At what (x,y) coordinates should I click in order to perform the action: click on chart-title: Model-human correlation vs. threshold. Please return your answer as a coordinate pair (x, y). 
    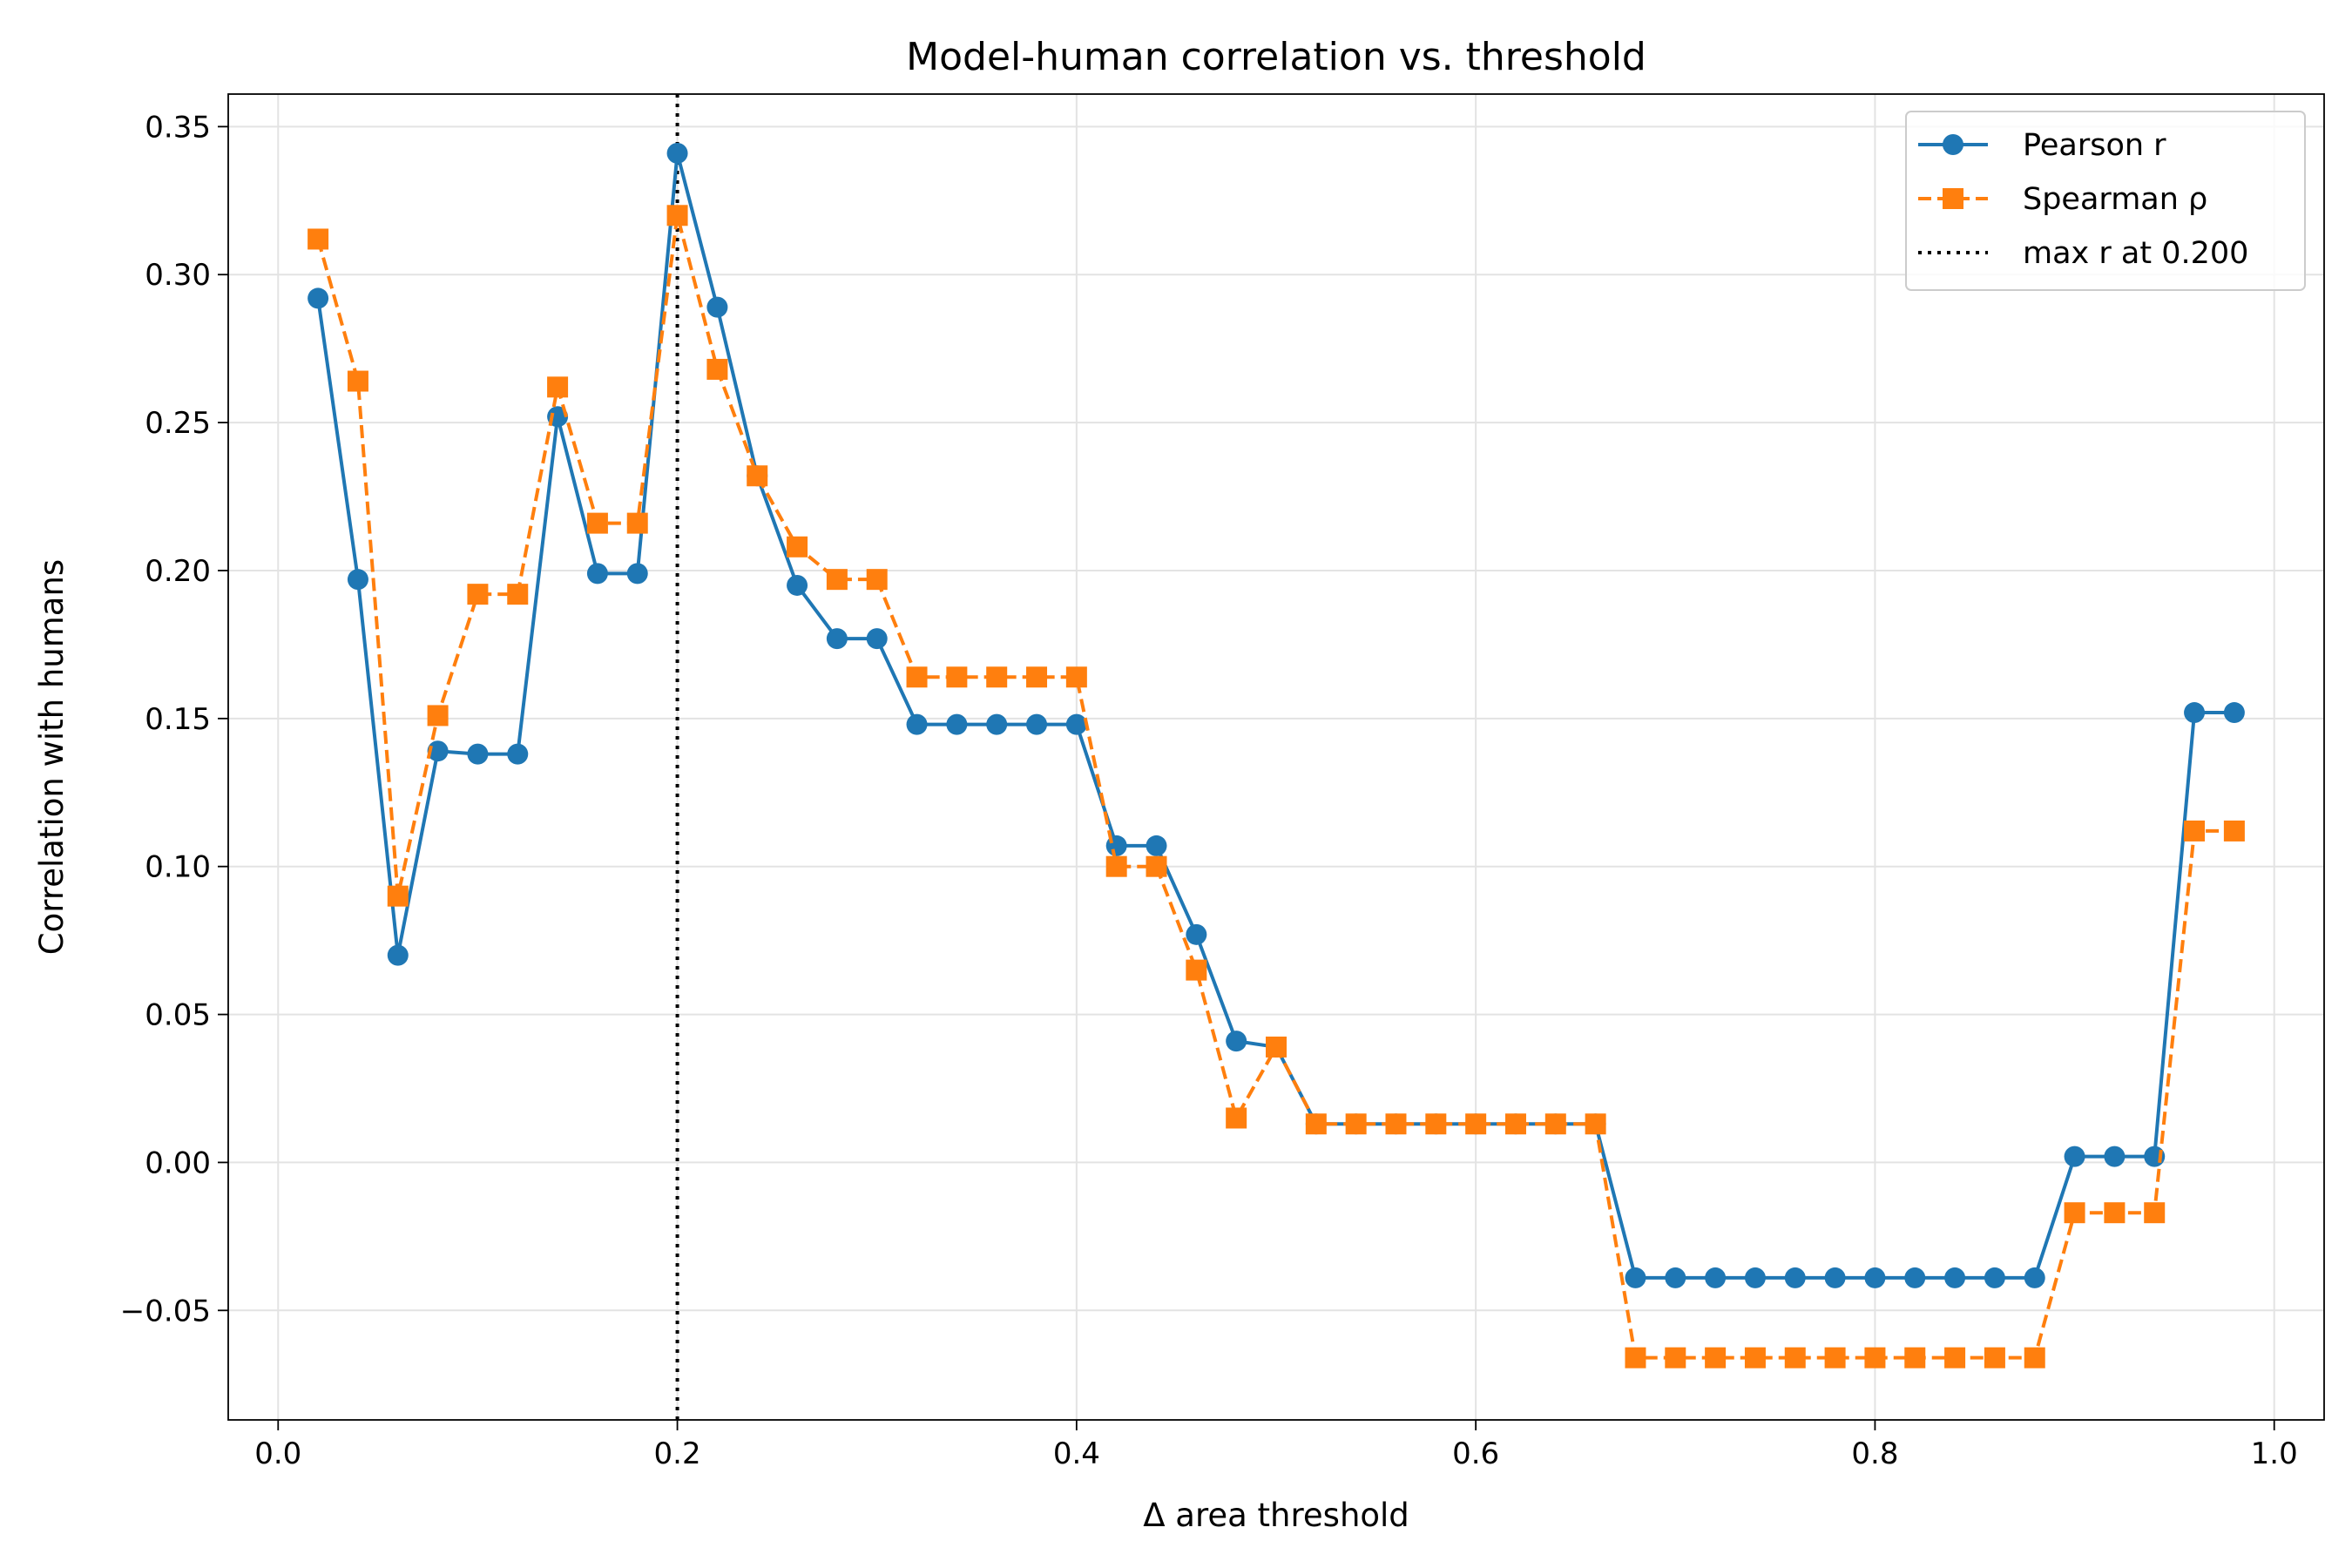
    Looking at the image, I should click on (1276, 57).